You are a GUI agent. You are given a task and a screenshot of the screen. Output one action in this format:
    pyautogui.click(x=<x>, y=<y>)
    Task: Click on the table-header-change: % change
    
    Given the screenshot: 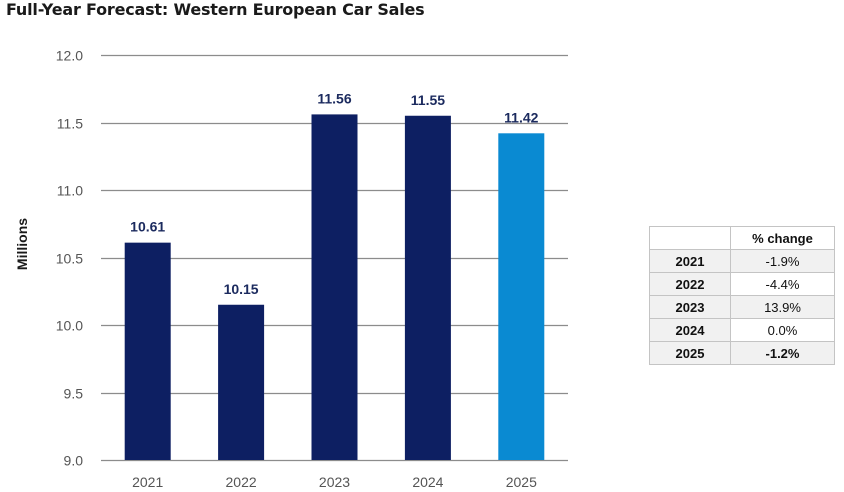 What is the action you would take?
    pyautogui.click(x=782, y=238)
    